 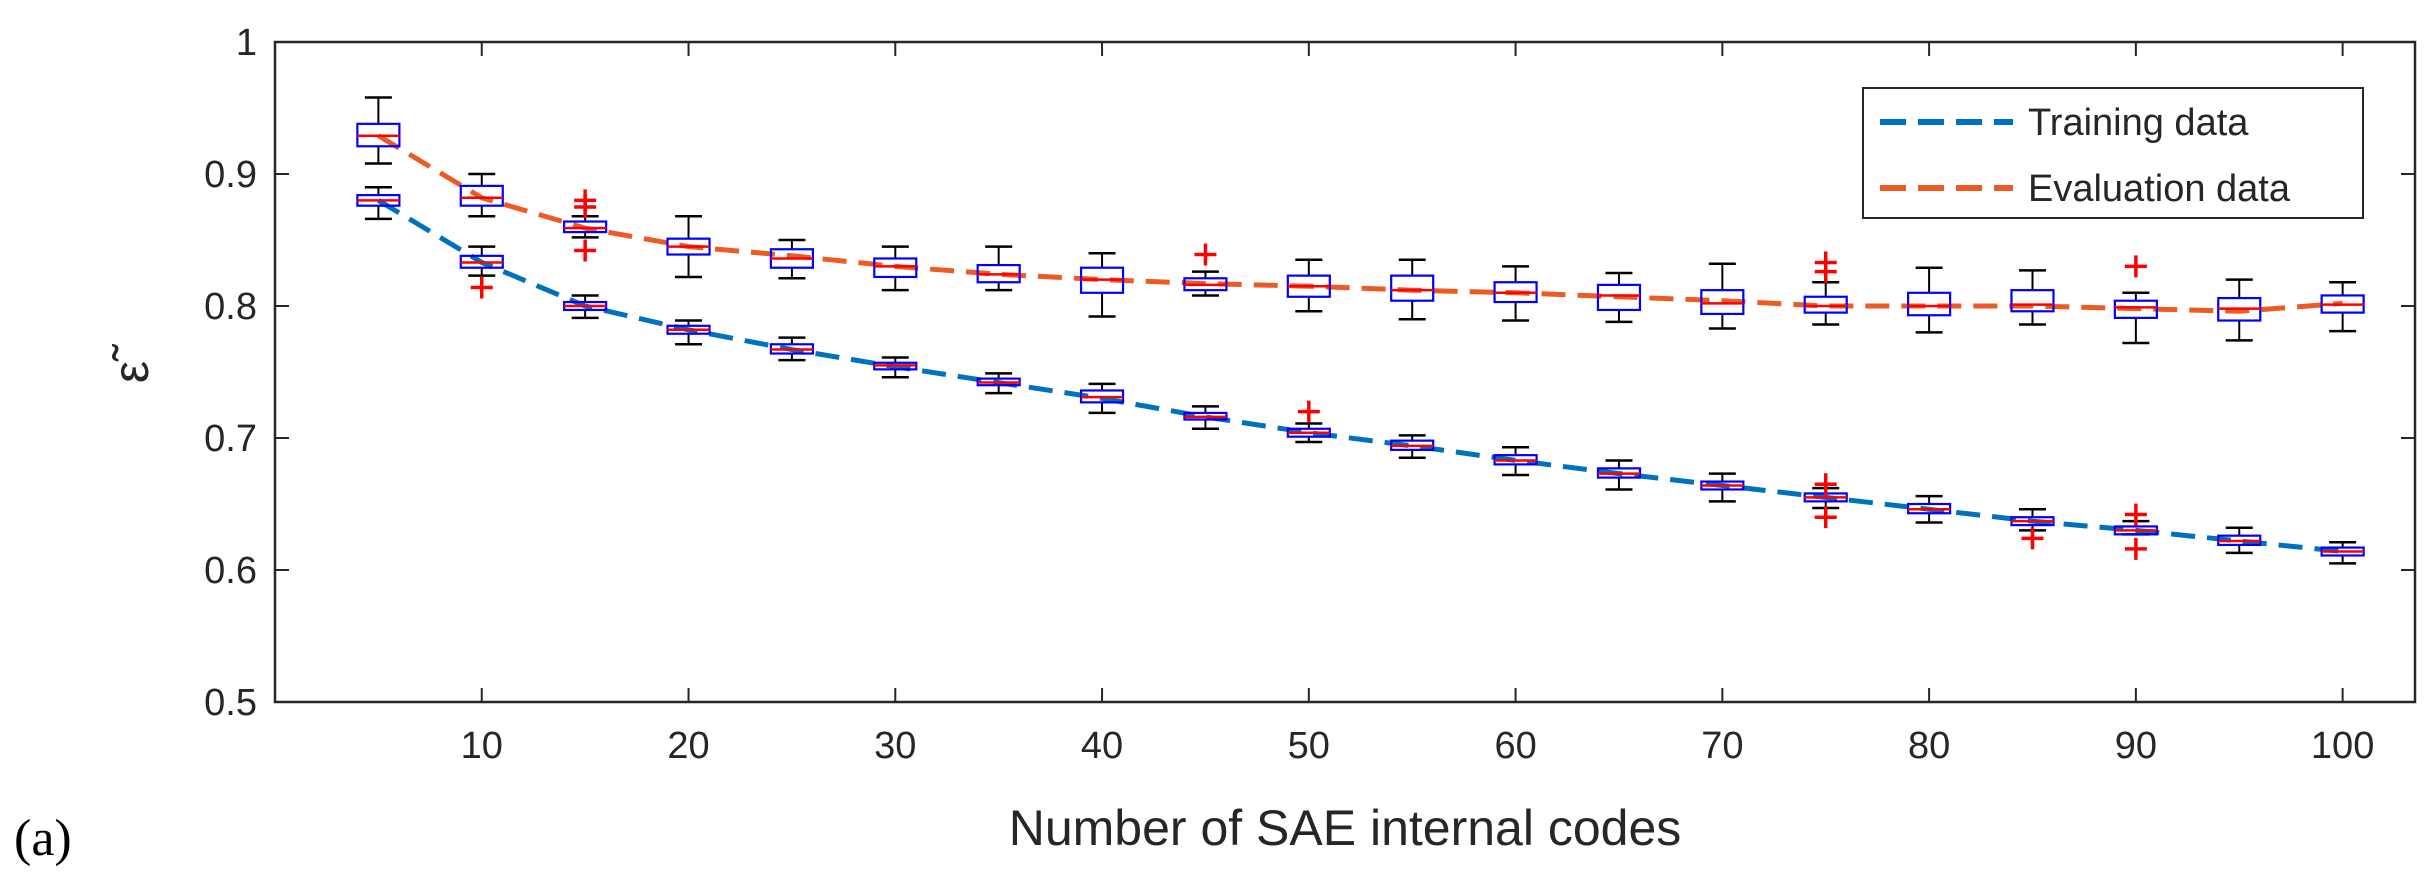 I want to click on y-tick-label: 0.7, so click(x=230, y=439).